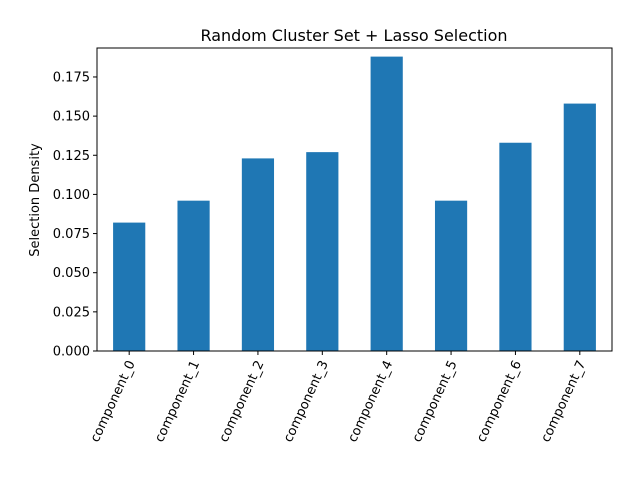 This screenshot has width=640, height=480. Describe the element at coordinates (71, 77) in the screenshot. I see `y-tick-label: 0.175` at that location.